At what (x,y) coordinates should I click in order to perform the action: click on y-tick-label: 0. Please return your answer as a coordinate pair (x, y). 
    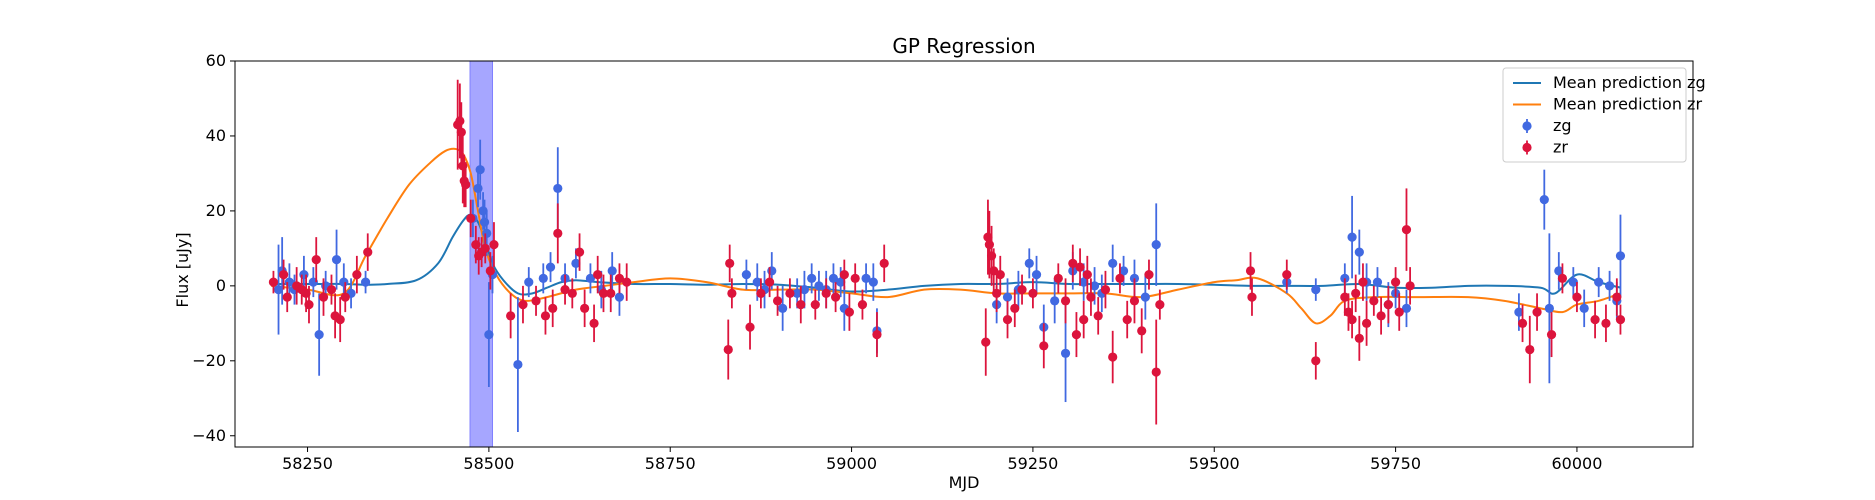
    Looking at the image, I should click on (221, 285).